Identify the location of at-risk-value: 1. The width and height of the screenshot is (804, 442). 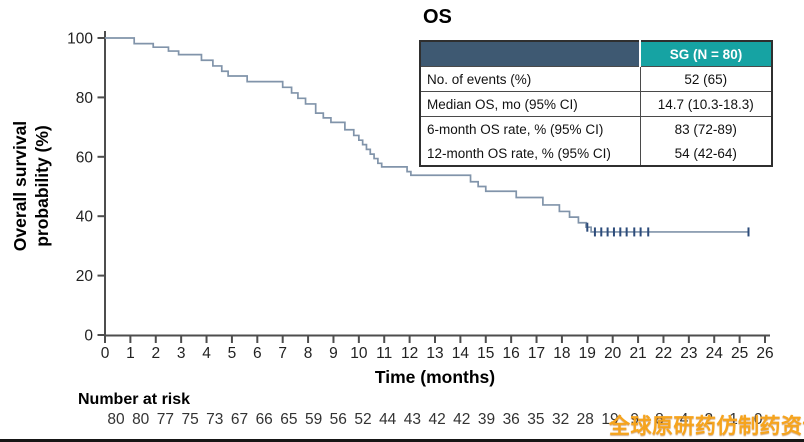
(733, 419).